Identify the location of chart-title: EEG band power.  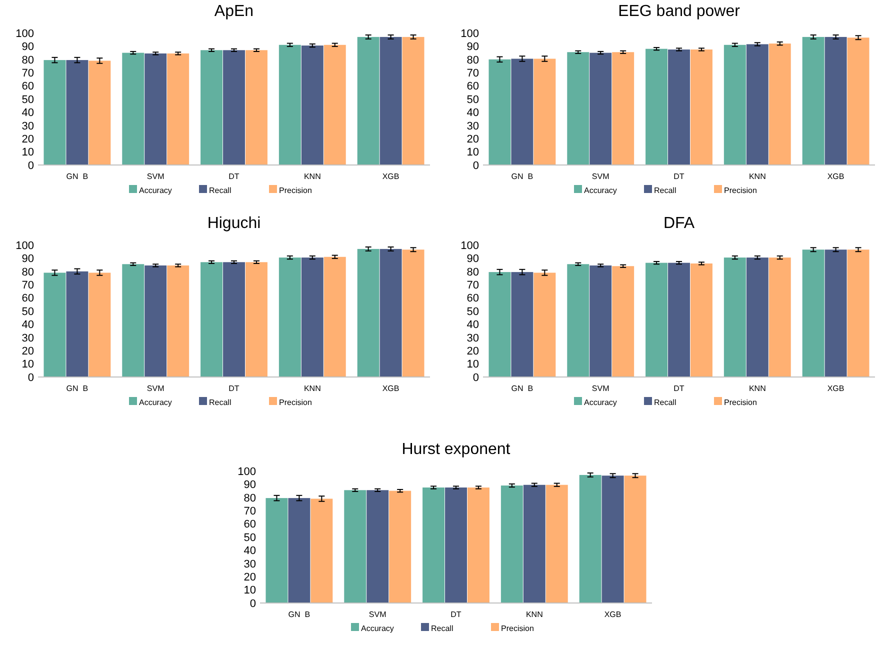
(679, 11).